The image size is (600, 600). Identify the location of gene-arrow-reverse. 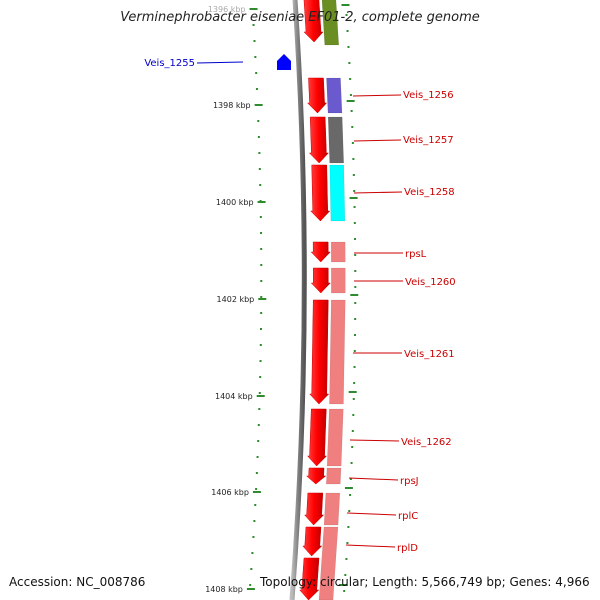
(284, 62).